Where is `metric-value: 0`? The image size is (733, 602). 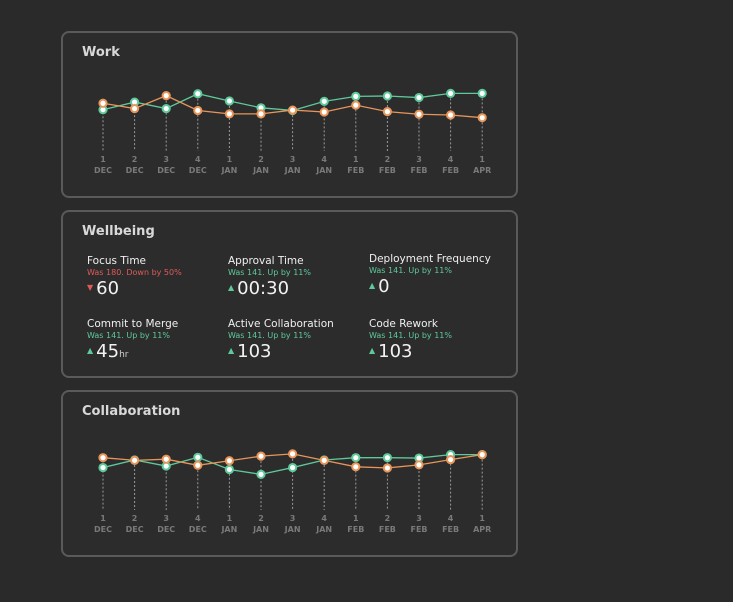 metric-value: 0 is located at coordinates (384, 286).